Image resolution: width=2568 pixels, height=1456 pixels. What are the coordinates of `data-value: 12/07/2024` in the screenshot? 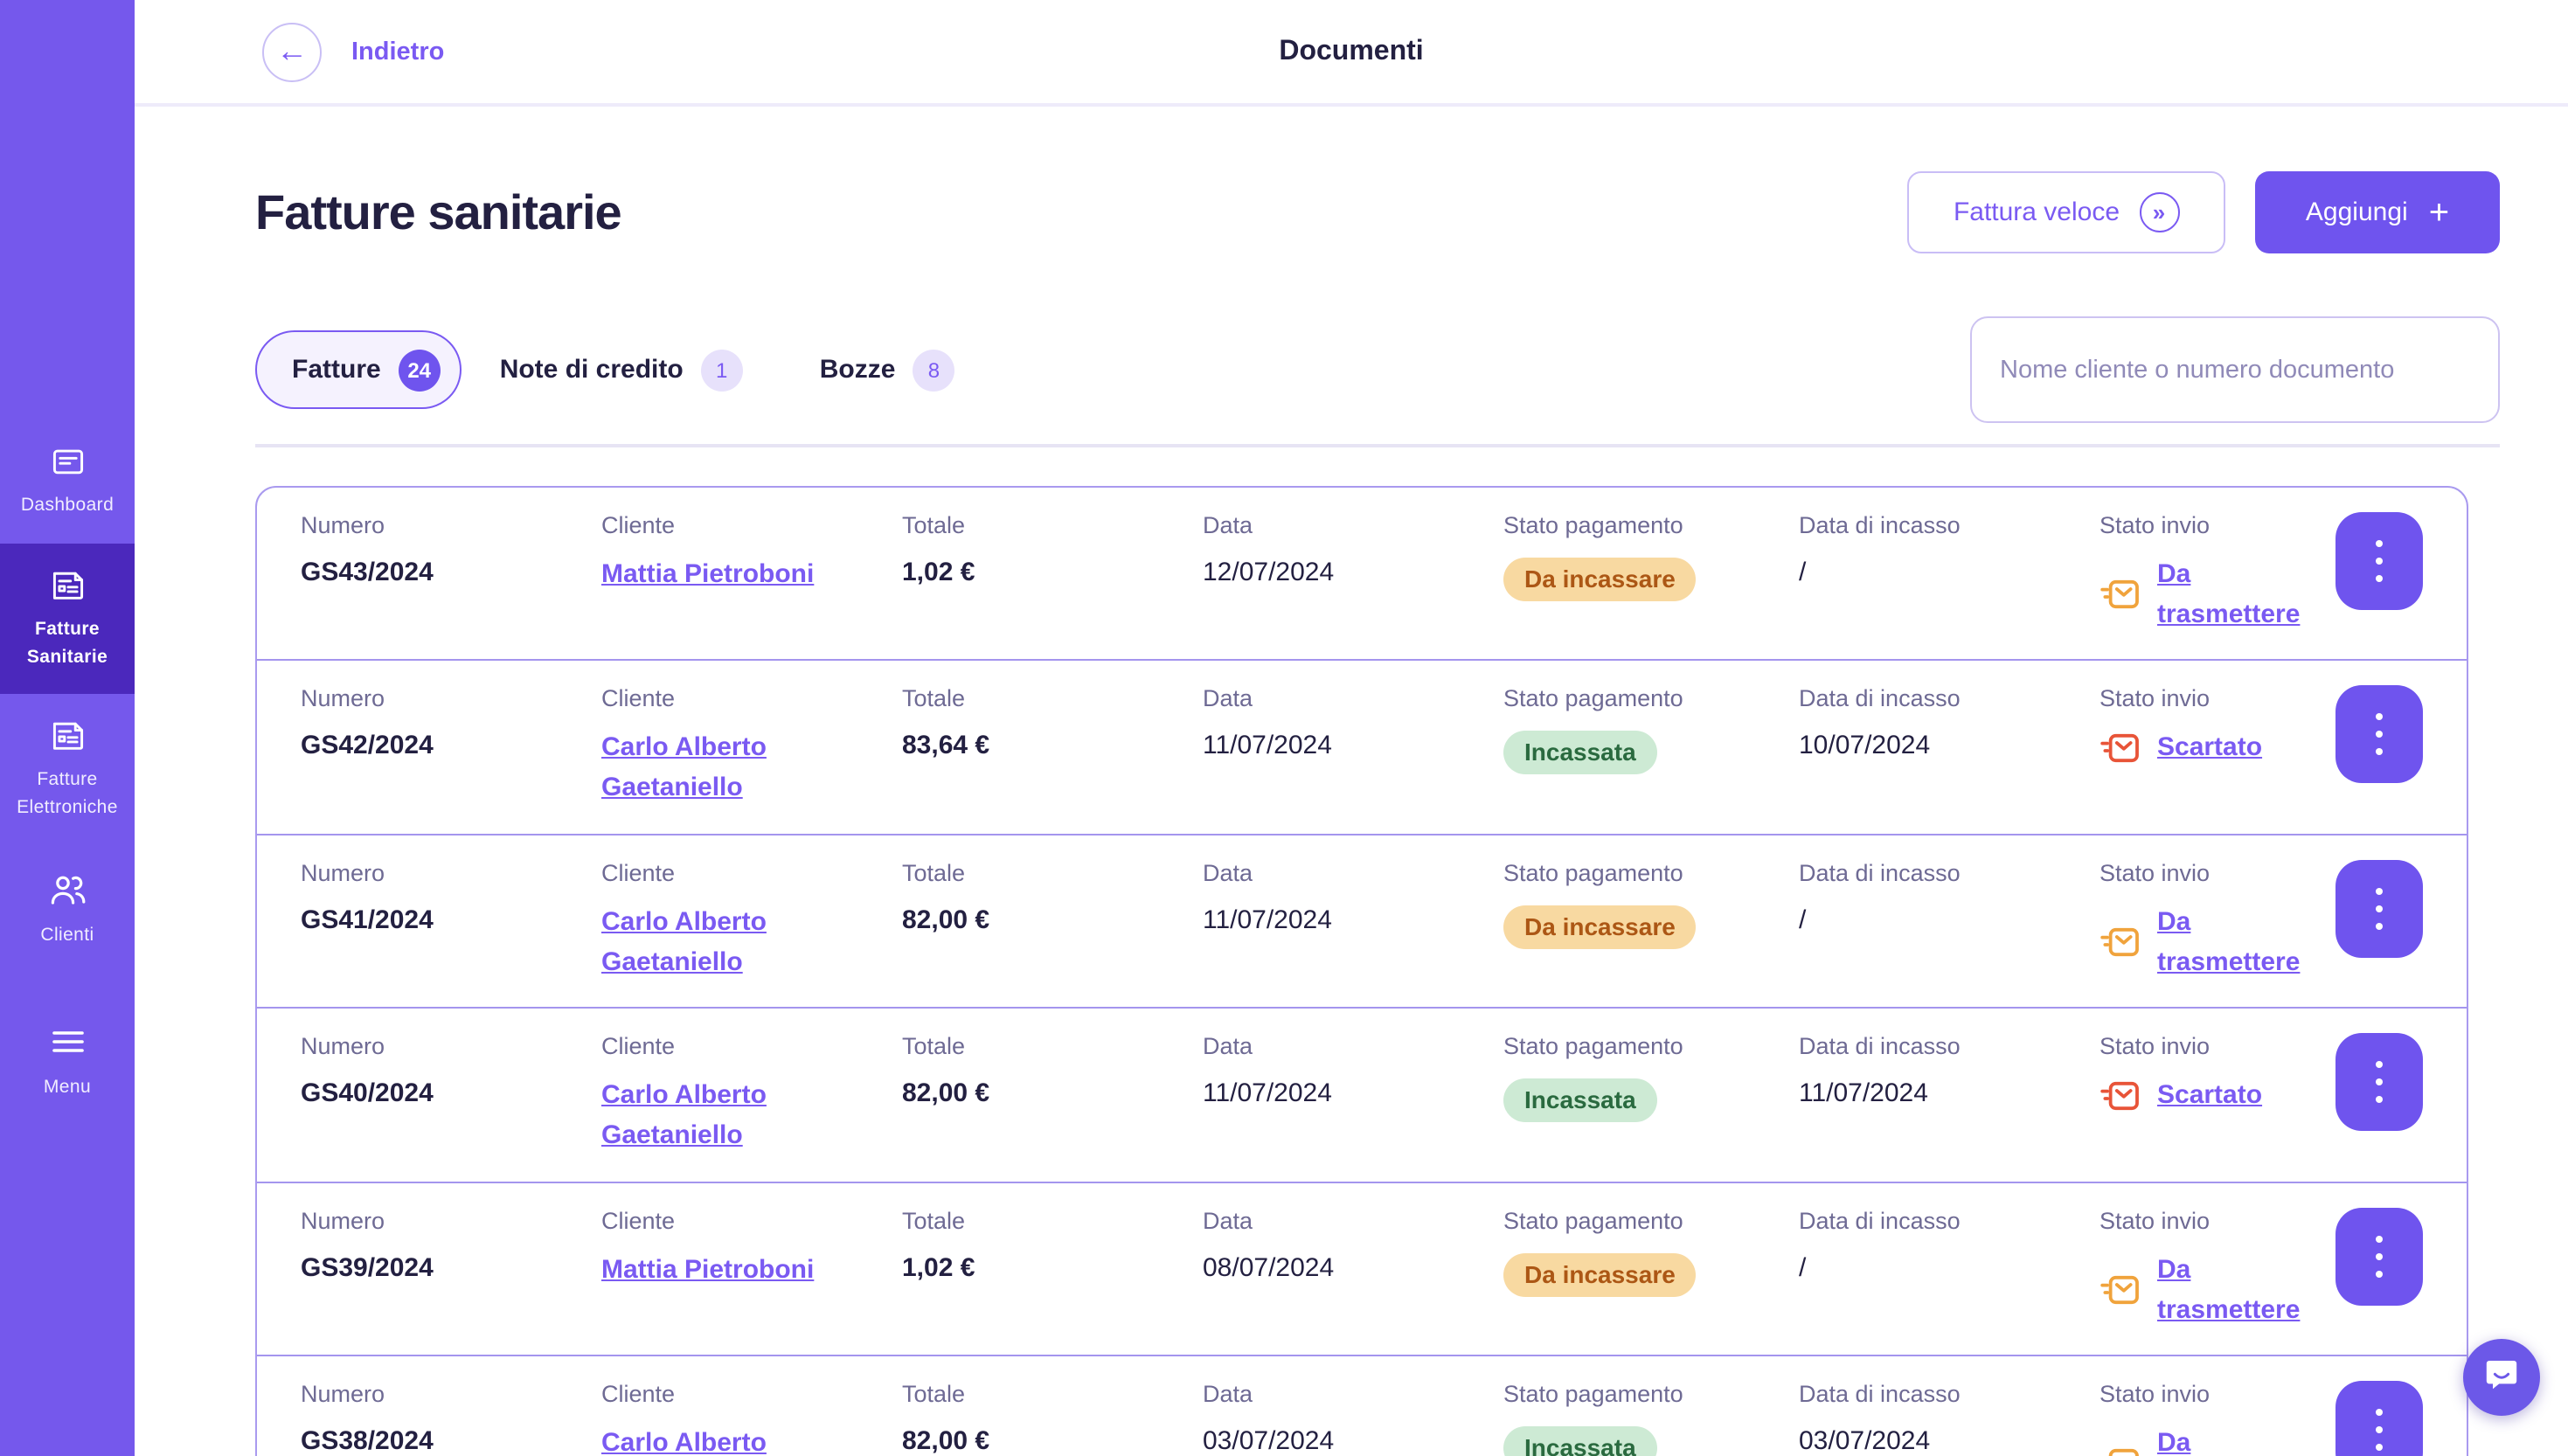 It's located at (1269, 571).